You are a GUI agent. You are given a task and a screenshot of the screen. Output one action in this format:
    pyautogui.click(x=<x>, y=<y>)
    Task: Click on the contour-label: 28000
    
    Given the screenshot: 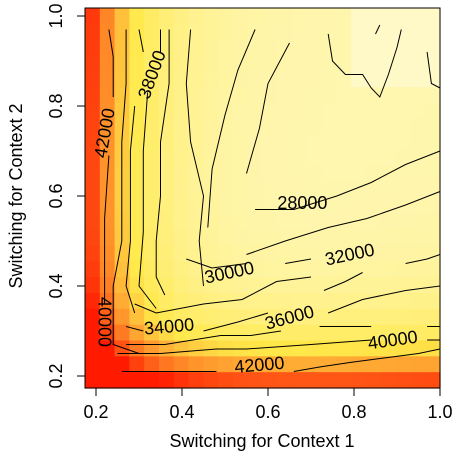 What is the action you would take?
    pyautogui.click(x=302, y=203)
    